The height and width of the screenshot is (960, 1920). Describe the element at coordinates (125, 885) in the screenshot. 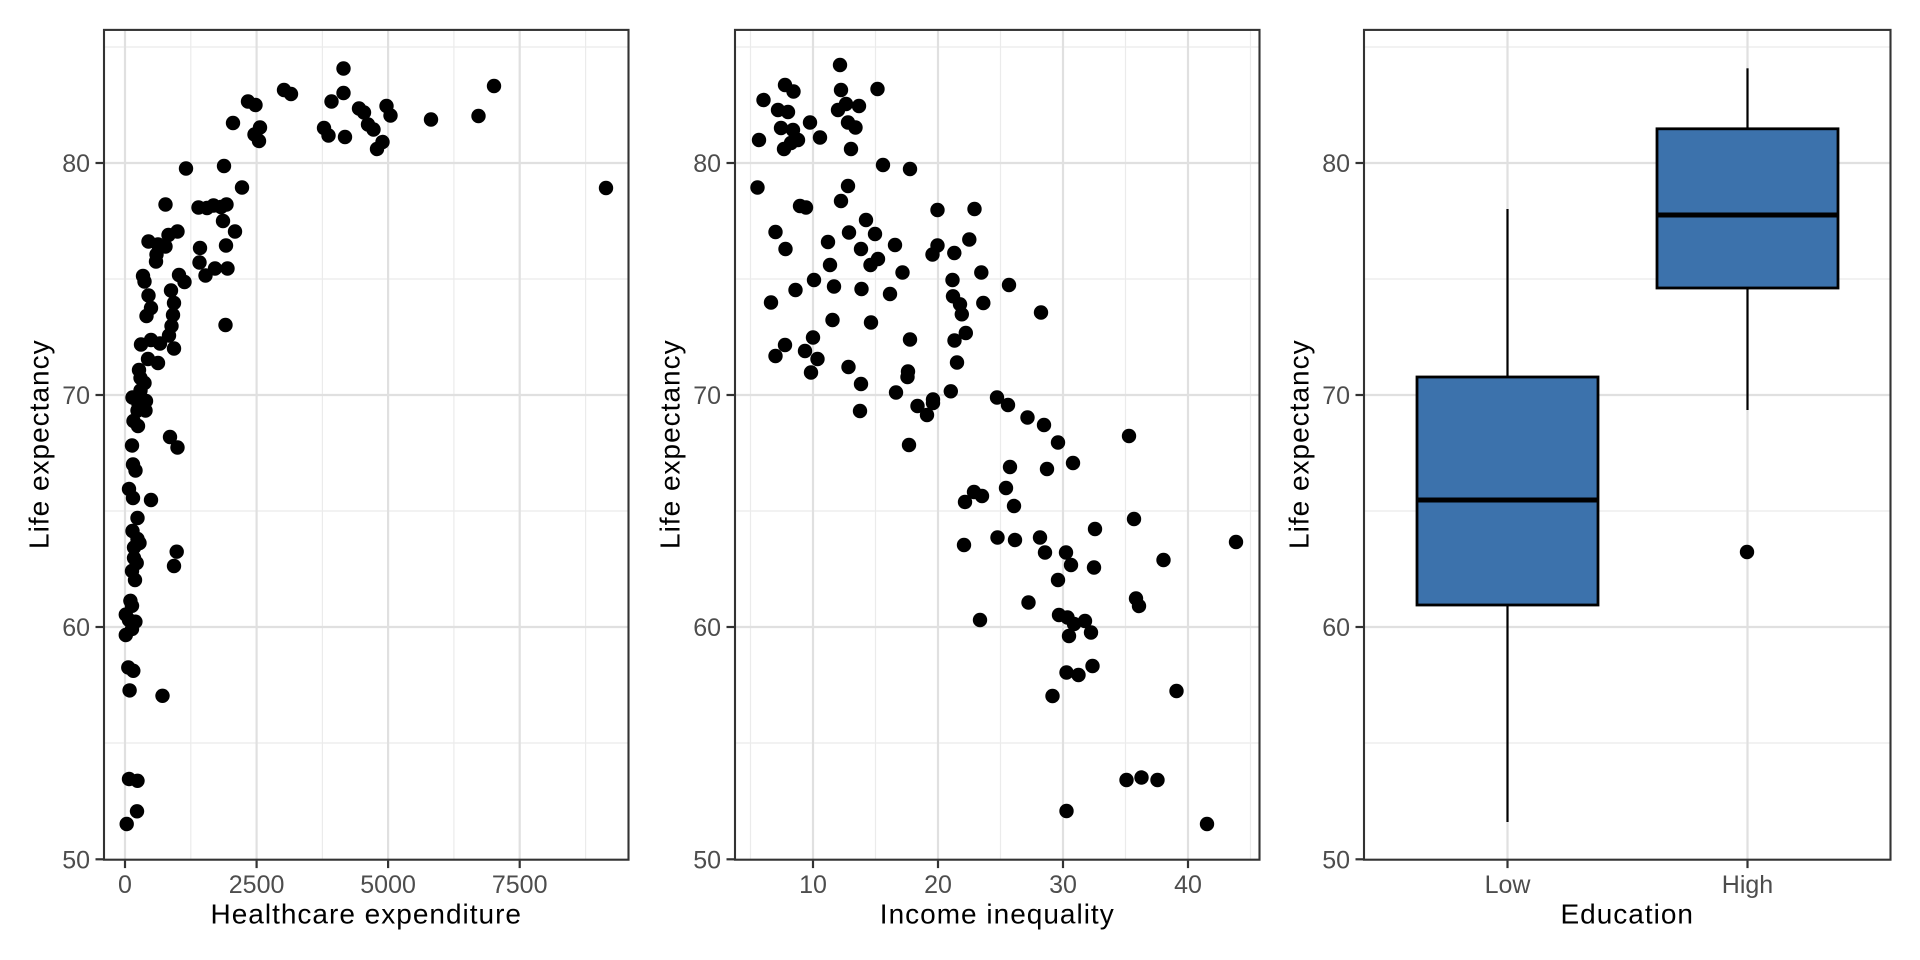

I see `svg-text: 0` at that location.